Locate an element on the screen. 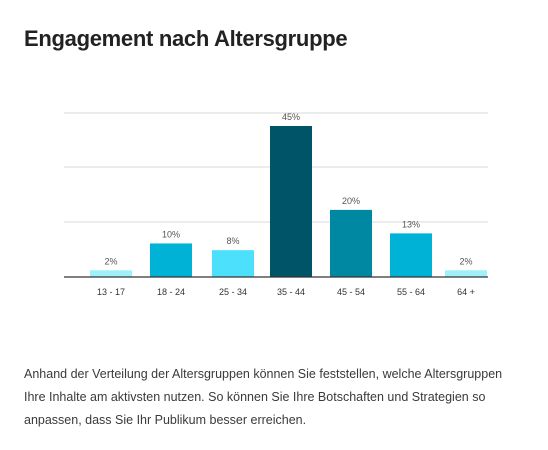 This screenshot has width=548, height=450. data-label: 8% is located at coordinates (232, 241).